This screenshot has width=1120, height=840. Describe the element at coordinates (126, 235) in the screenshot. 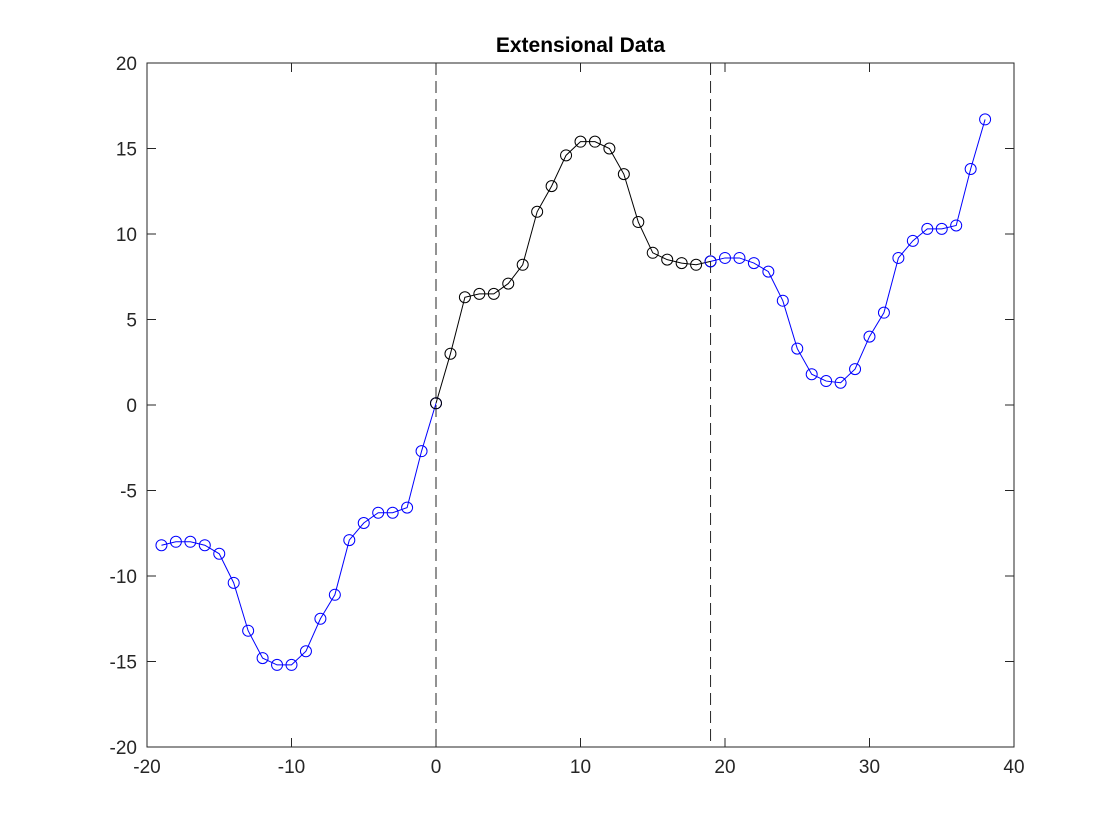

I see `y-tick-label-6: 10` at that location.